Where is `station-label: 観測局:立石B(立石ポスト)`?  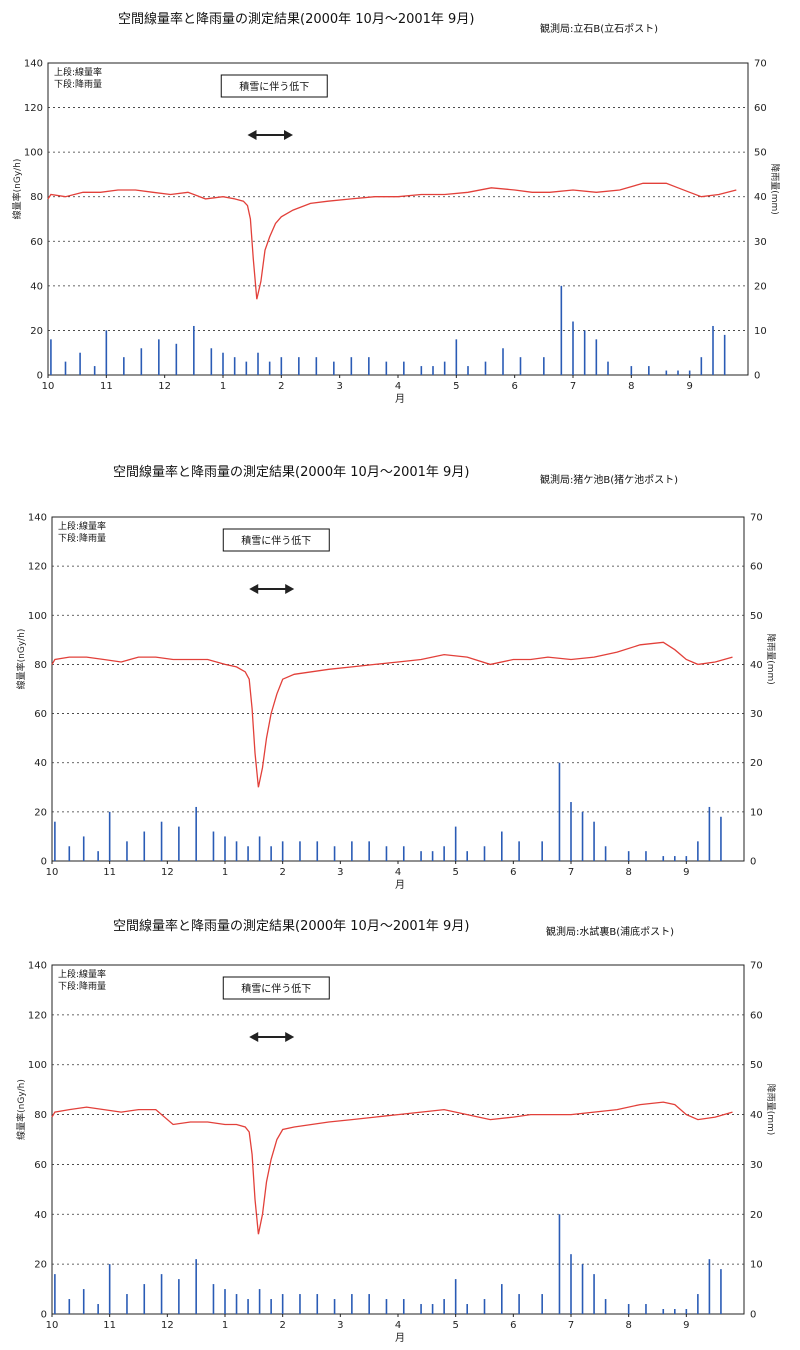
station-label: 観測局:立石B(立石ポスト) is located at coordinates (599, 29).